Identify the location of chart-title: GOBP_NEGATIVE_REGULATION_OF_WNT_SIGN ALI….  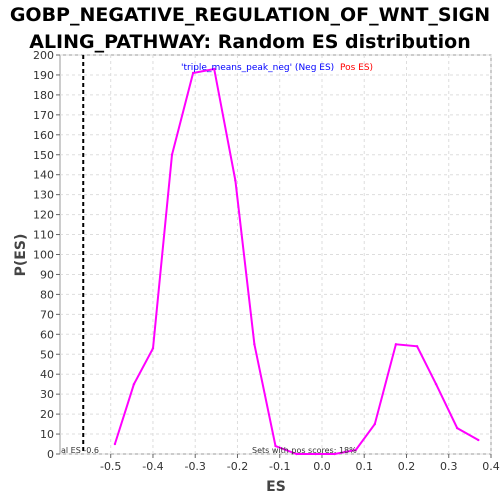
(250, 29).